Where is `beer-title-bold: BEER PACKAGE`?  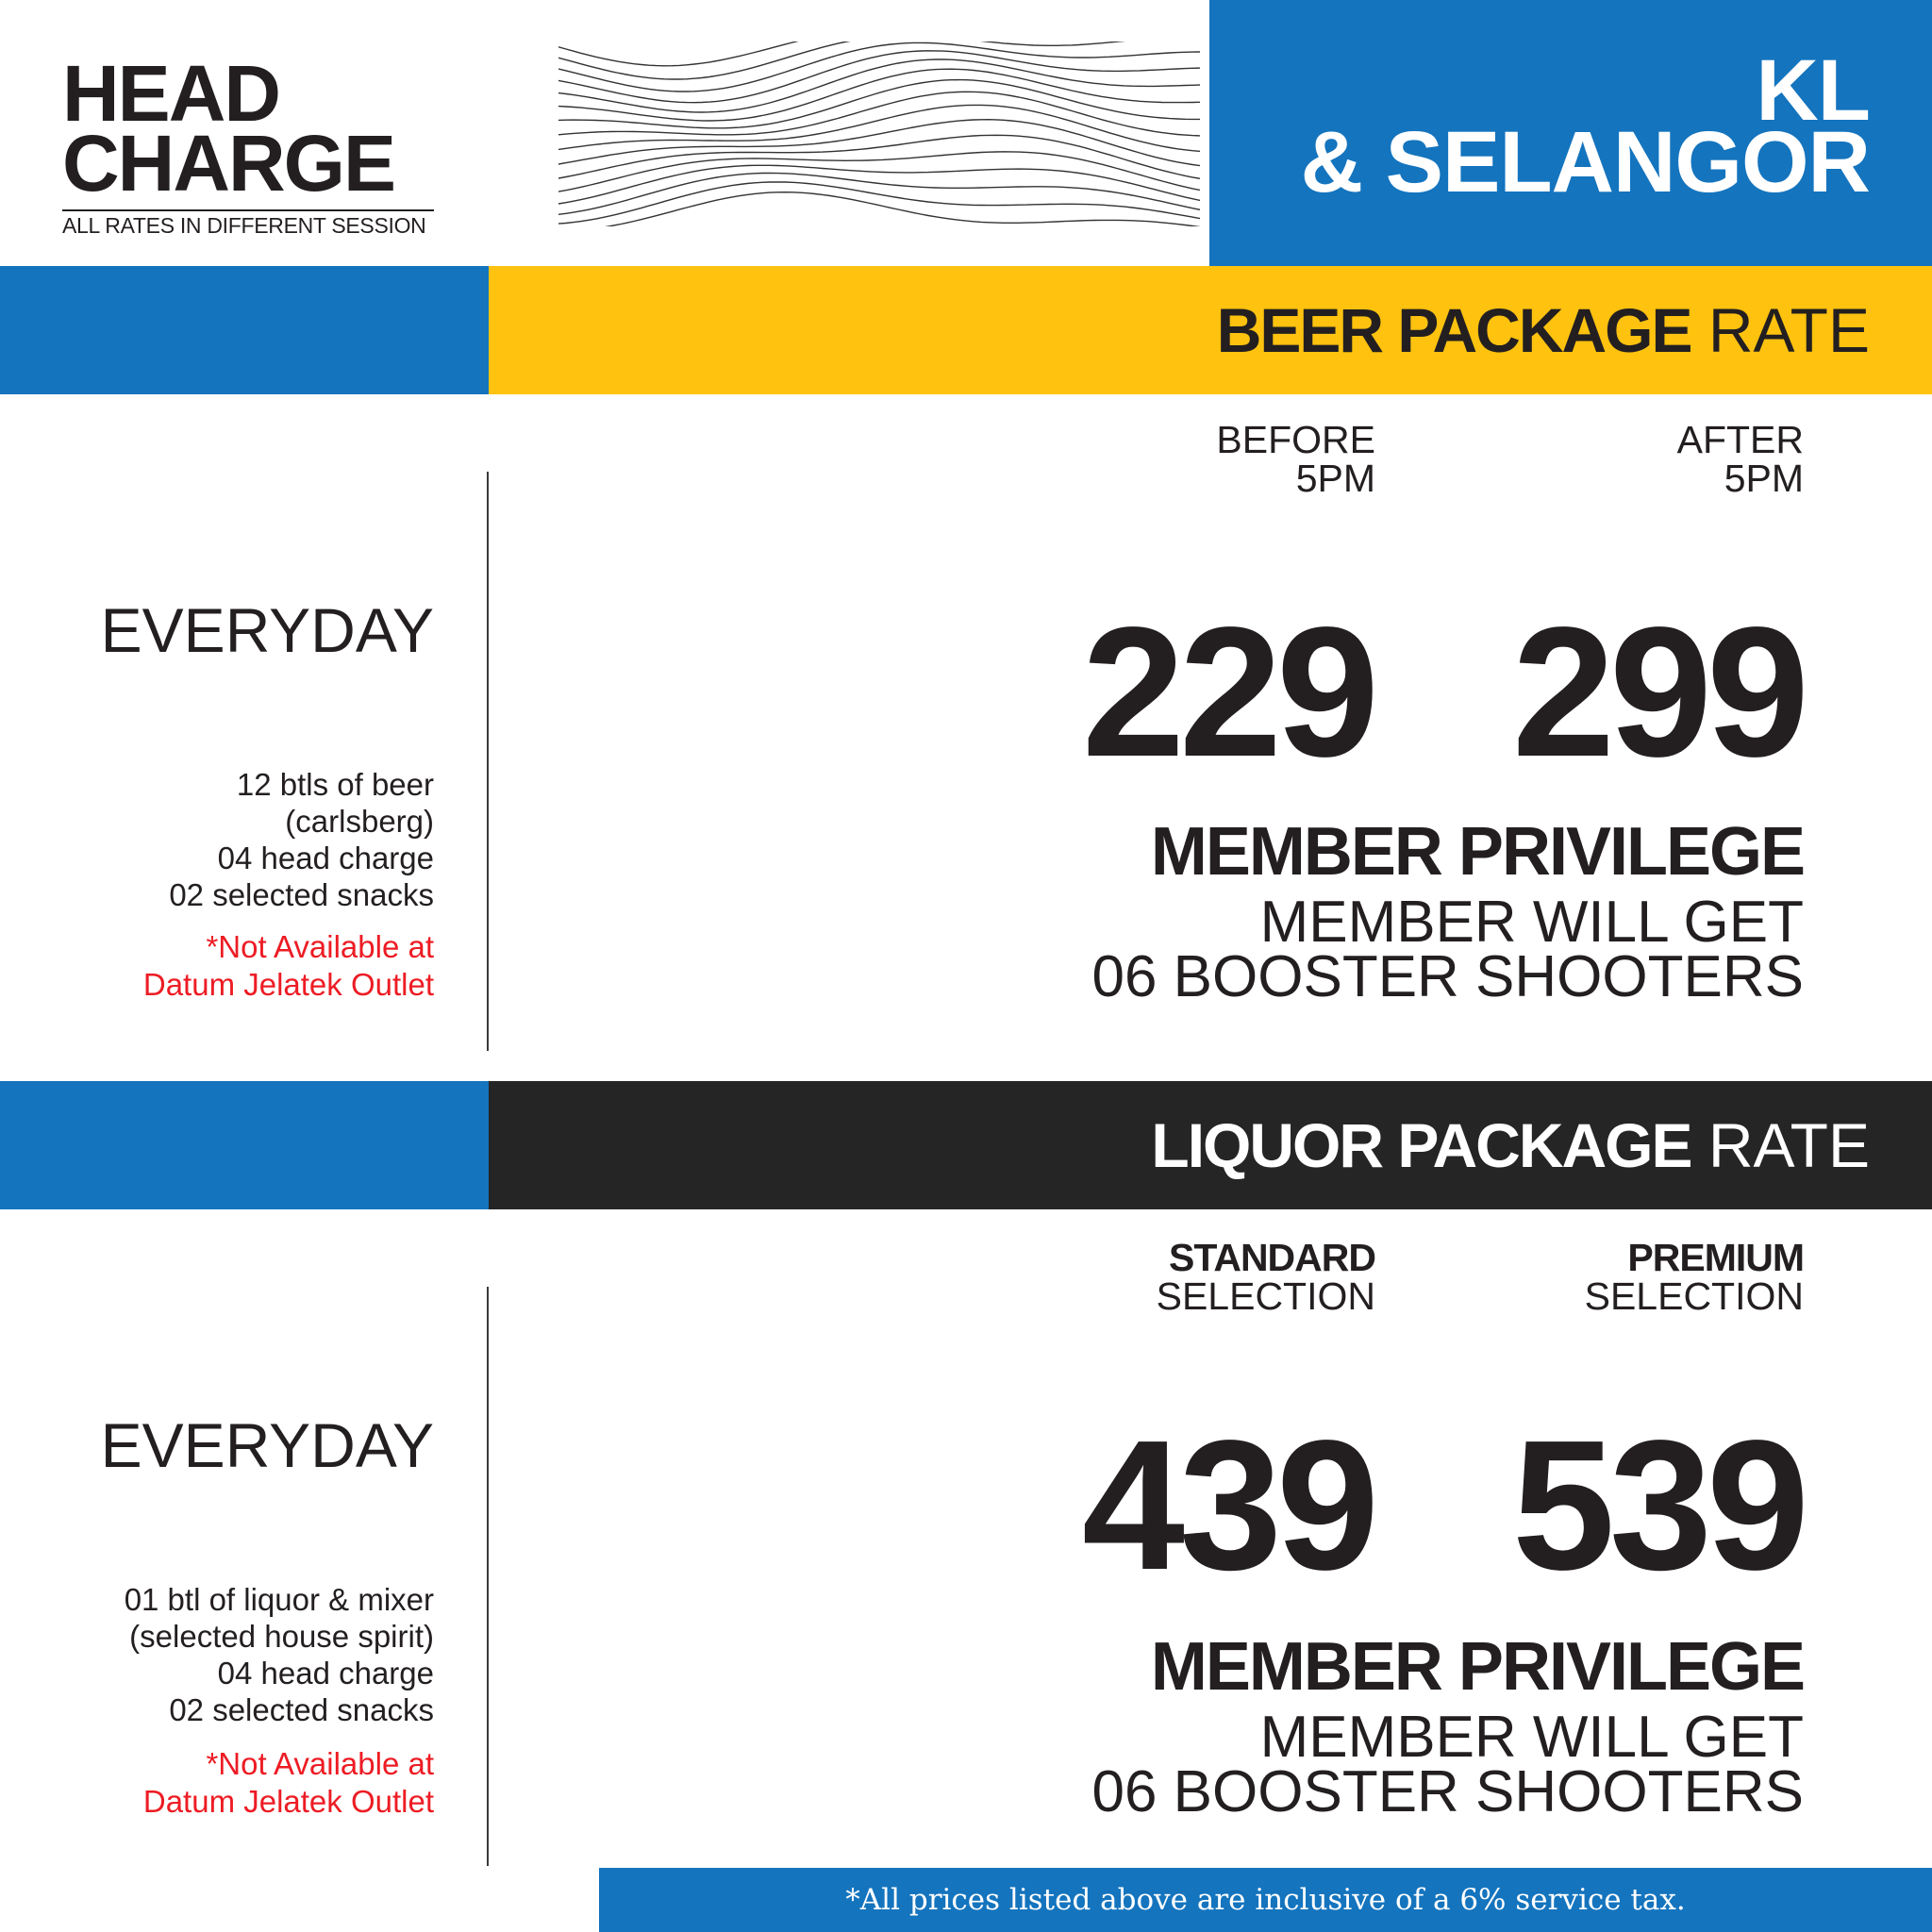
beer-title-bold: BEER PACKAGE is located at coordinates (1454, 330).